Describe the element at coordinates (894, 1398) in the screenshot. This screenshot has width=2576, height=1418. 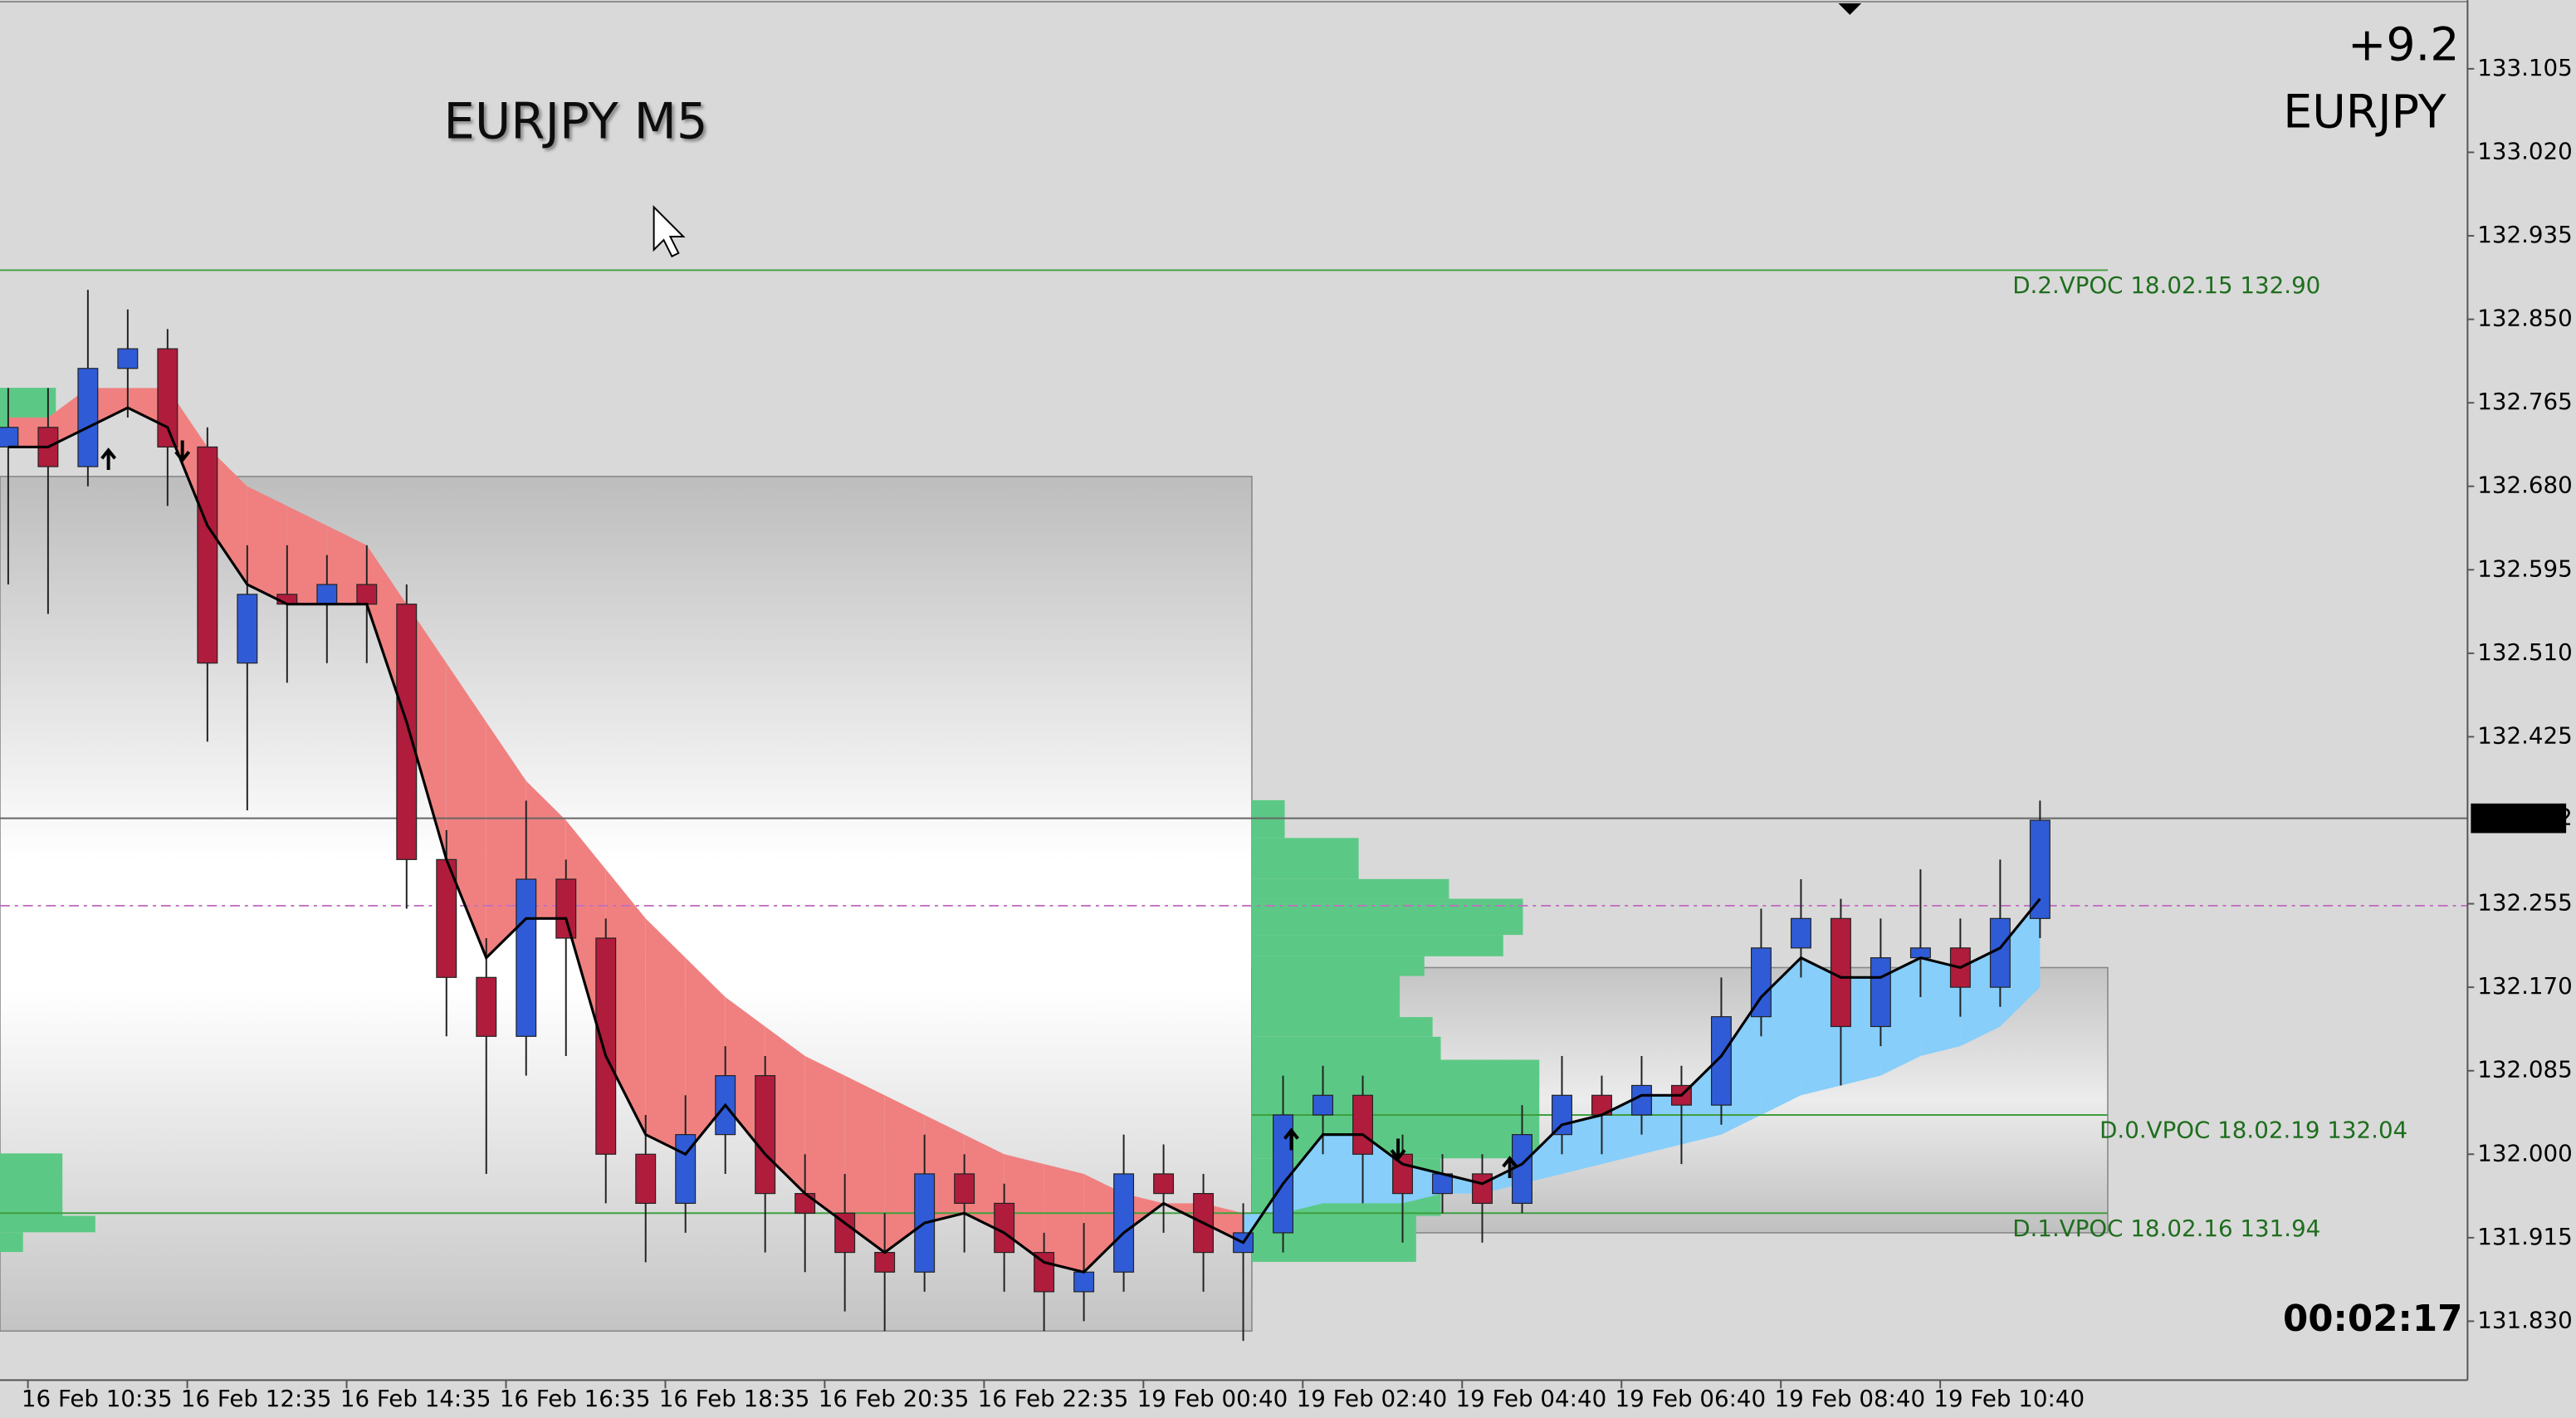
I see `x-tick-label: 16 Feb 20:35` at that location.